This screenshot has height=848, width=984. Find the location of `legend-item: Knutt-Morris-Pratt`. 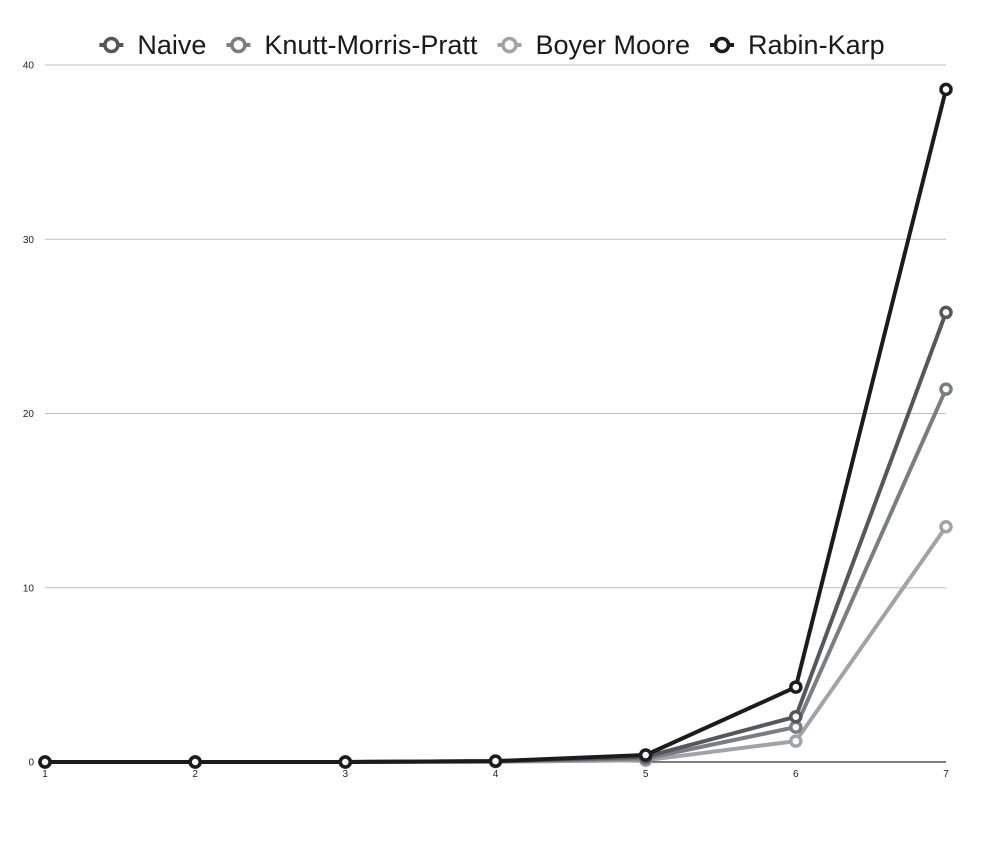

legend-item: Knutt-Morris-Pratt is located at coordinates (352, 45).